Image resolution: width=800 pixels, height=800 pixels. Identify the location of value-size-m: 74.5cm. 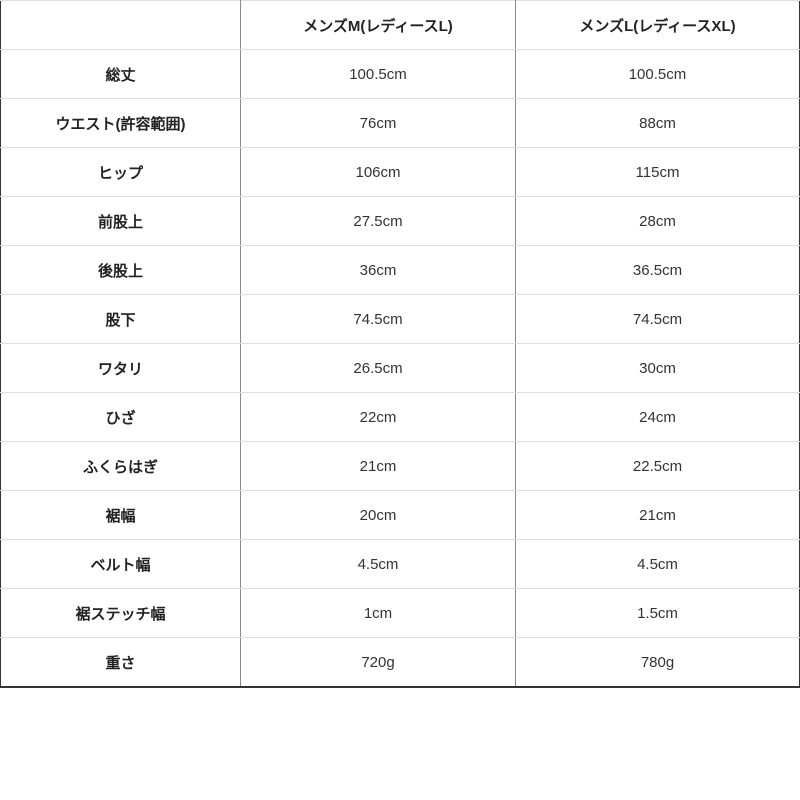
(378, 319).